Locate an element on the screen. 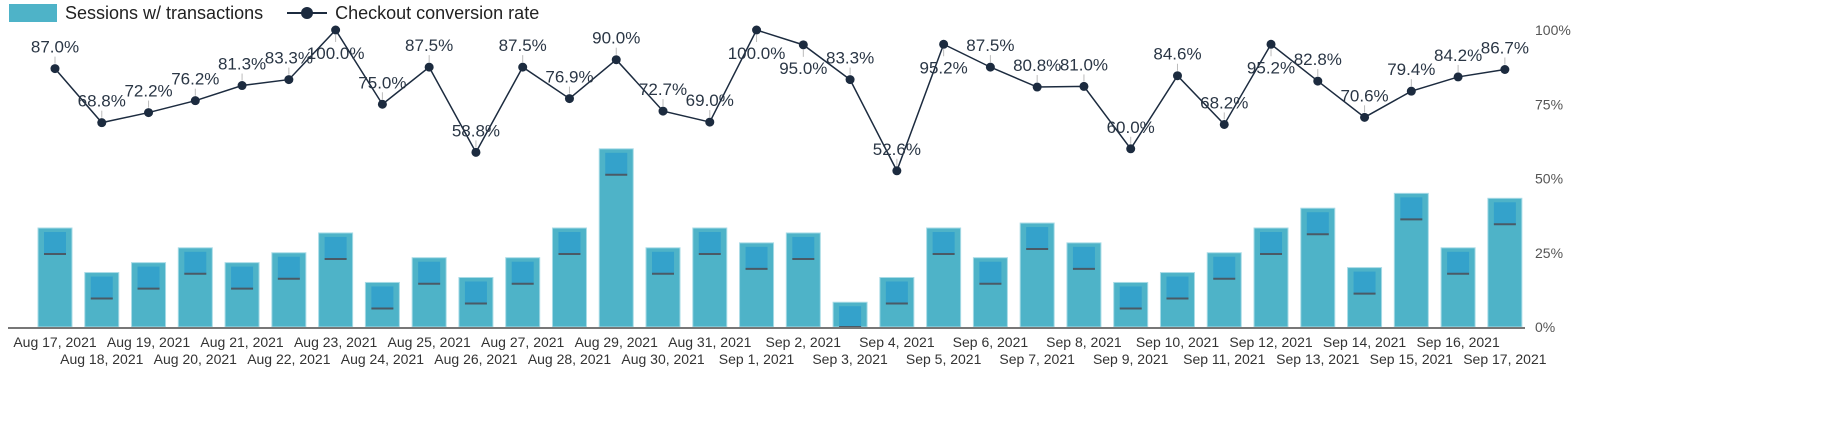  x-tick-label: Sep 3, 2021 is located at coordinates (850, 359).